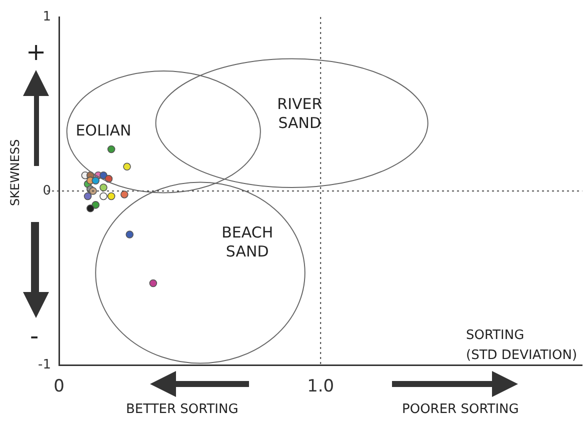 The height and width of the screenshot is (422, 587). What do you see at coordinates (15, 172) in the screenshot?
I see `y-axis-title: SKEWNESS` at bounding box center [15, 172].